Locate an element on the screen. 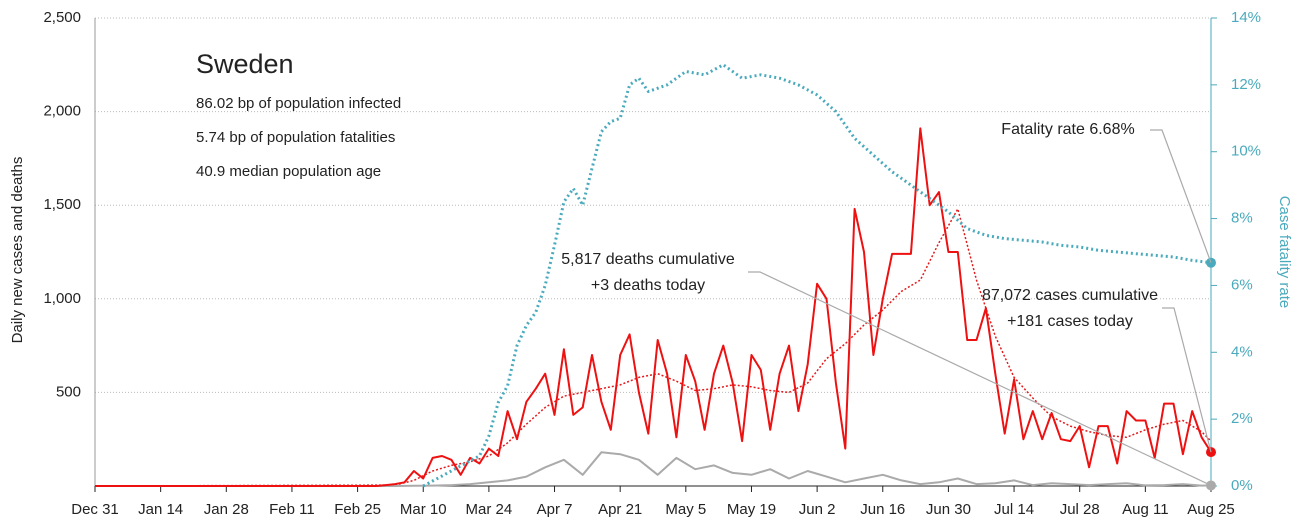 This screenshot has width=1312, height=532. x-tick-label: Feb 25 is located at coordinates (357, 509).